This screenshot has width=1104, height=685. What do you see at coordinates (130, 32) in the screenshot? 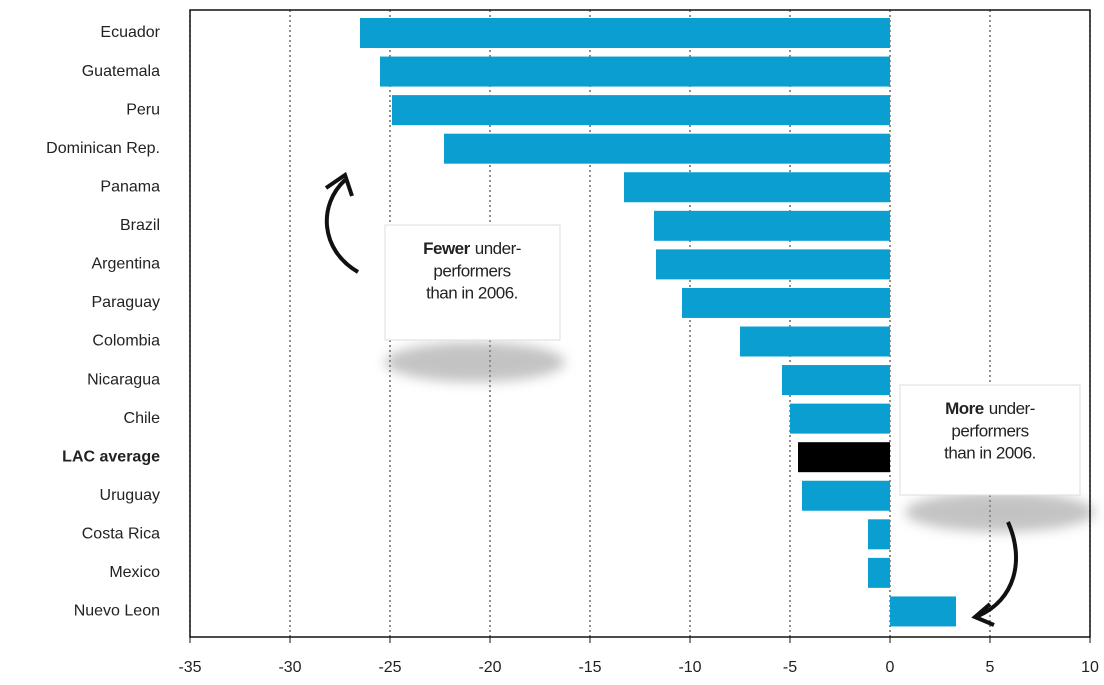
I see `y-tick-label: Ecuador` at bounding box center [130, 32].